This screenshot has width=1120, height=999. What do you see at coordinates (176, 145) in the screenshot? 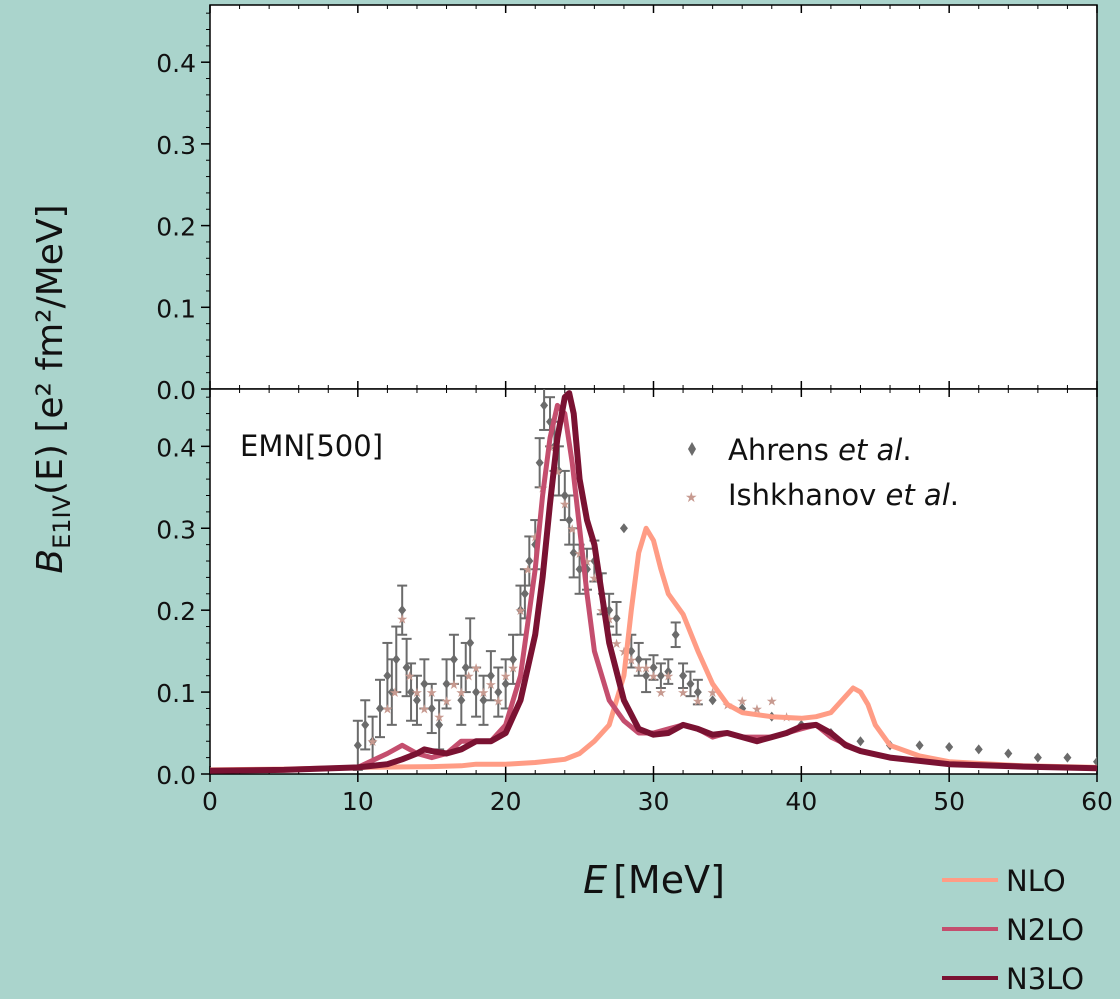
I see `y-tick-label: 0.3` at bounding box center [176, 145].